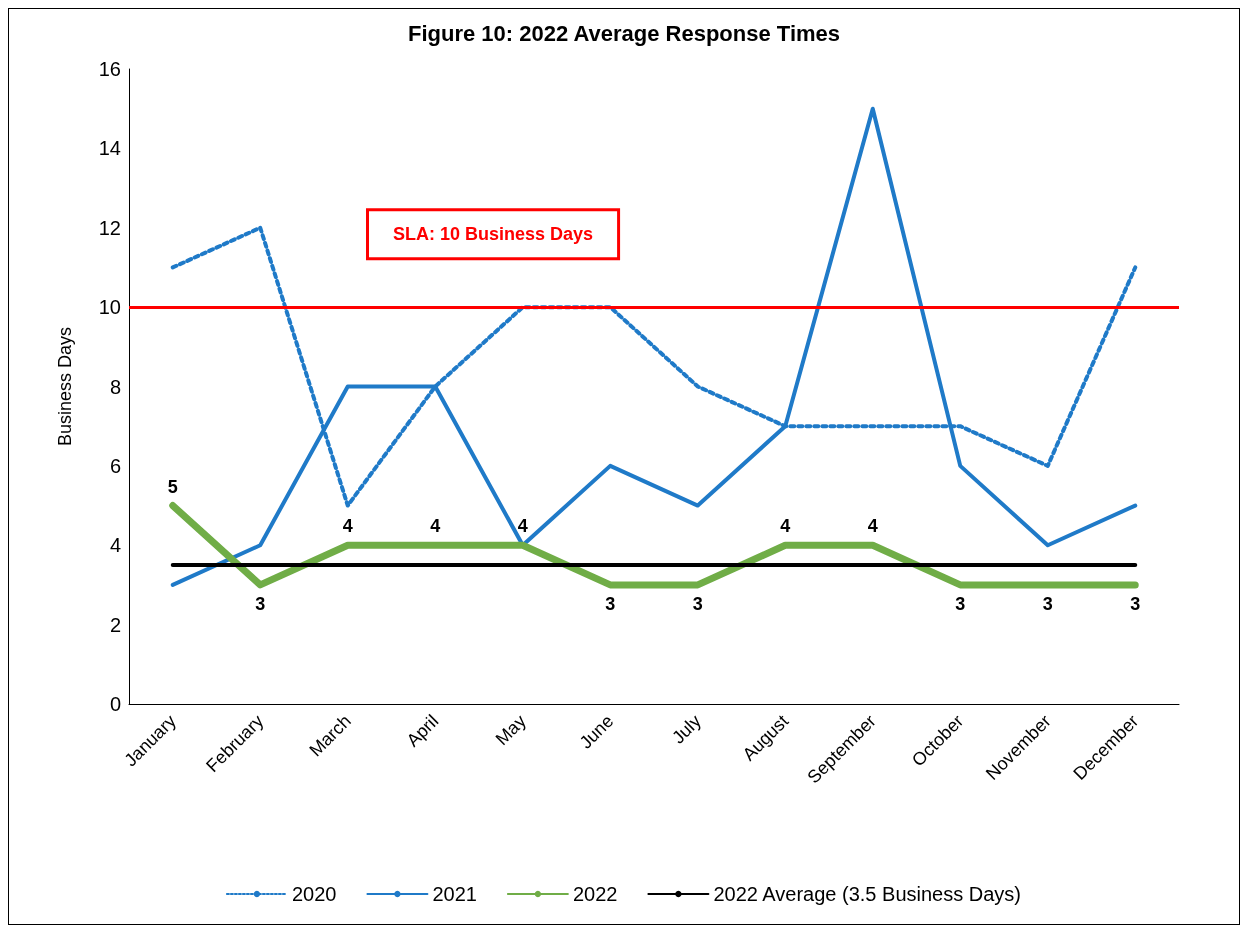 The image size is (1250, 937). Describe the element at coordinates (493, 234) in the screenshot. I see `ref-line-label: SLA: 10 Business Days` at that location.